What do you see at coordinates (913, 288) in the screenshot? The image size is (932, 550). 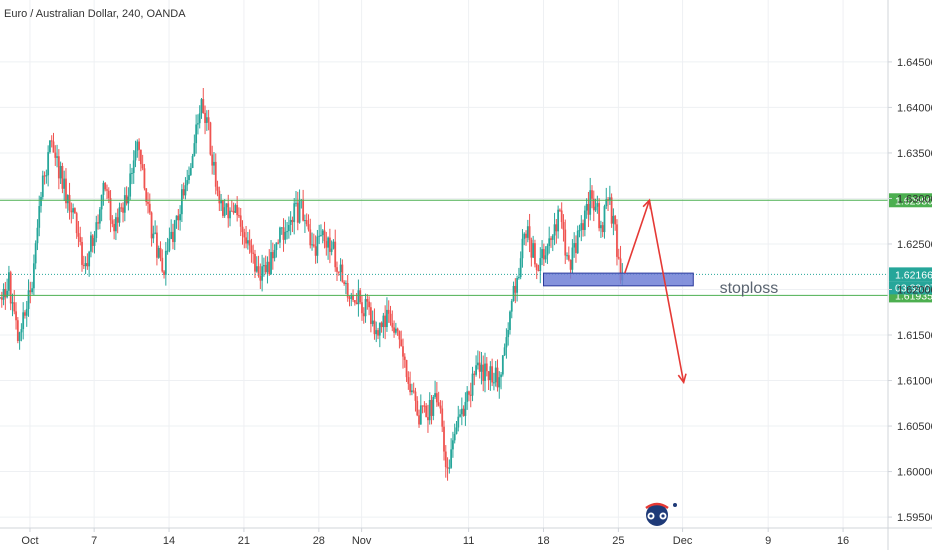 I see `countdown-label: 03:39:07` at bounding box center [913, 288].